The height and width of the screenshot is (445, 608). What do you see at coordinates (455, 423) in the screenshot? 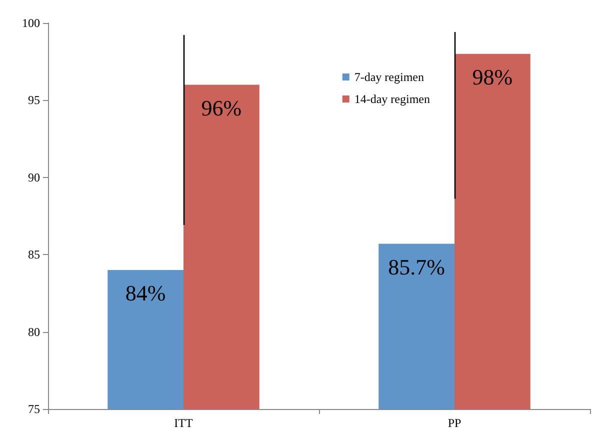
I see `x-tick-label: PP` at bounding box center [455, 423].